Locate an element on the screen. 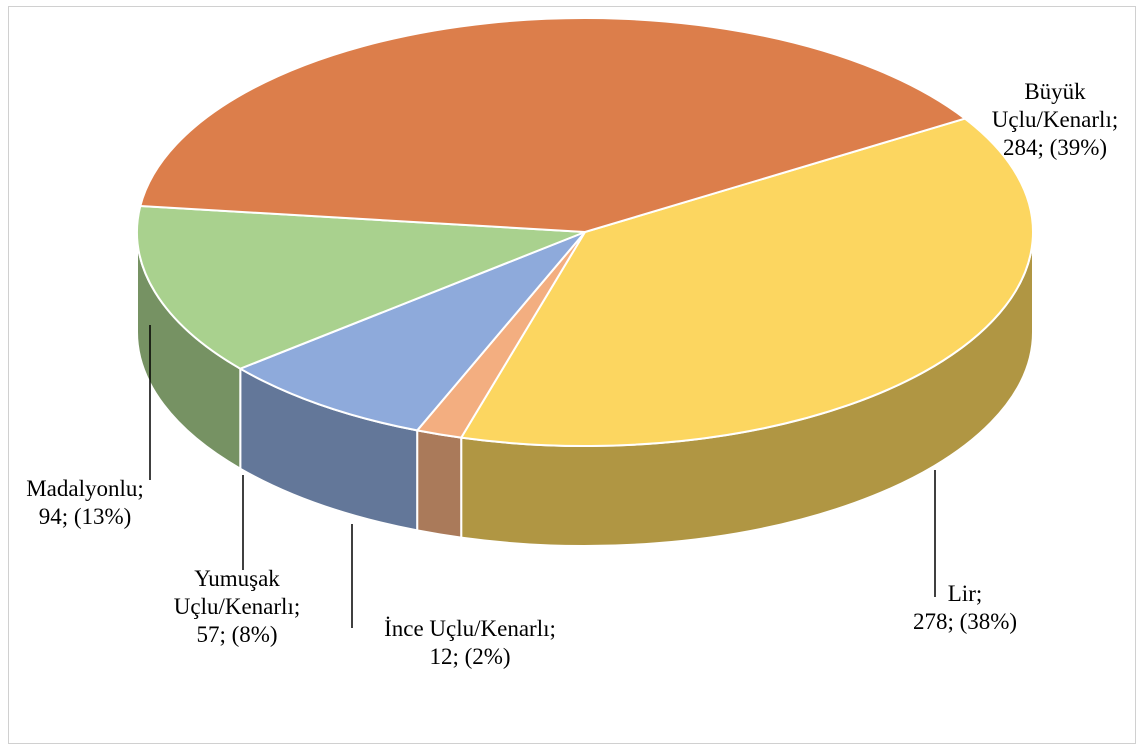 The height and width of the screenshot is (751, 1144). slice-side is located at coordinates (439, 484).